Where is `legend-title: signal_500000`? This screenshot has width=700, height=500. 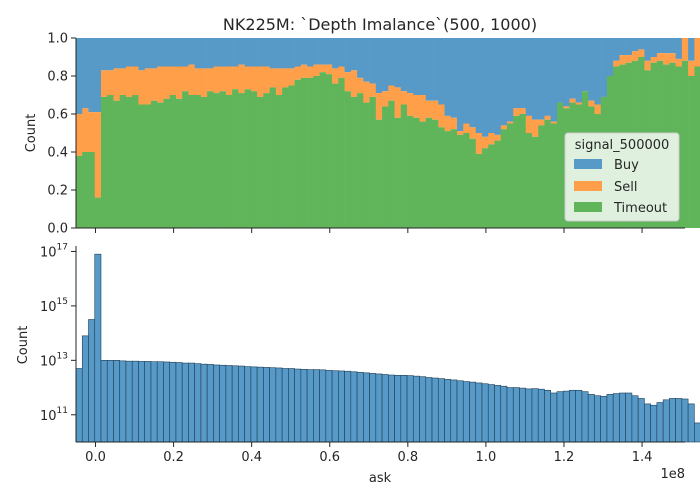 legend-title: signal_500000 is located at coordinates (622, 145).